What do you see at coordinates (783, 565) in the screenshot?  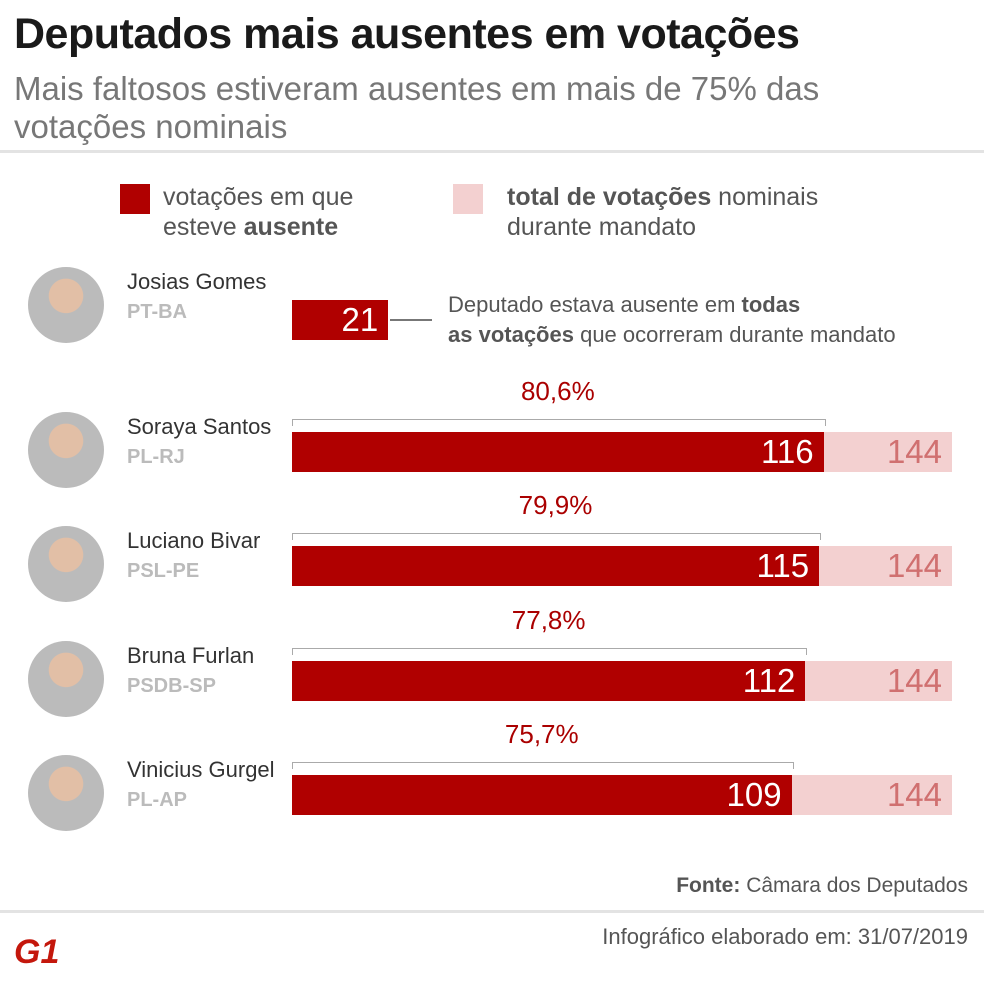 I see `absent-label: 115` at bounding box center [783, 565].